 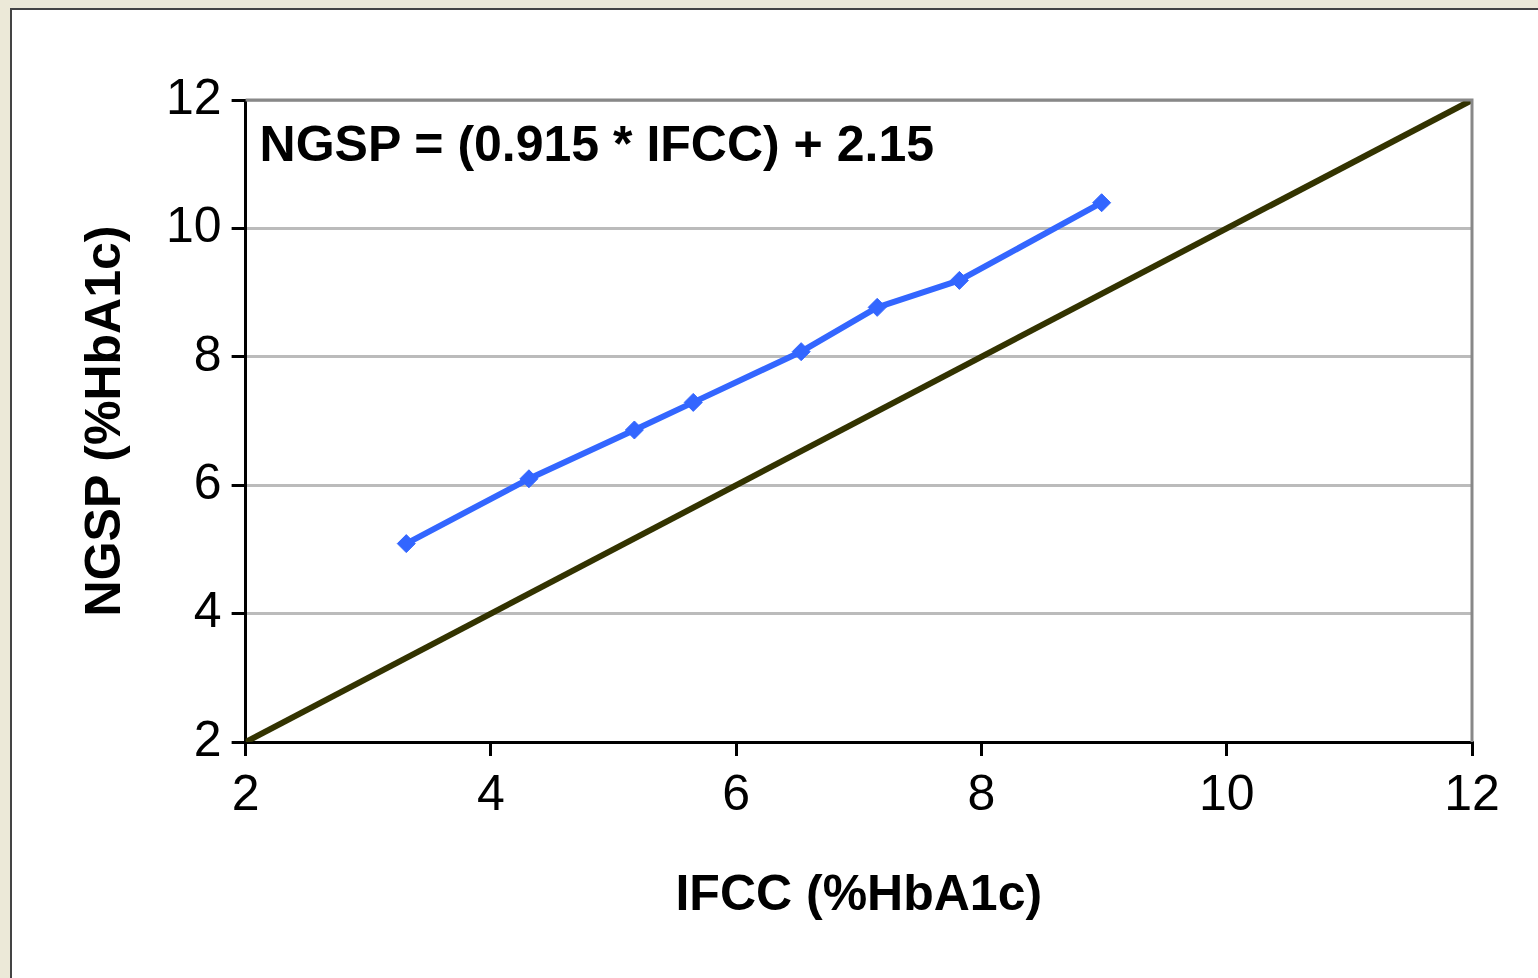 I want to click on y-tick-label: 12, so click(x=193, y=96).